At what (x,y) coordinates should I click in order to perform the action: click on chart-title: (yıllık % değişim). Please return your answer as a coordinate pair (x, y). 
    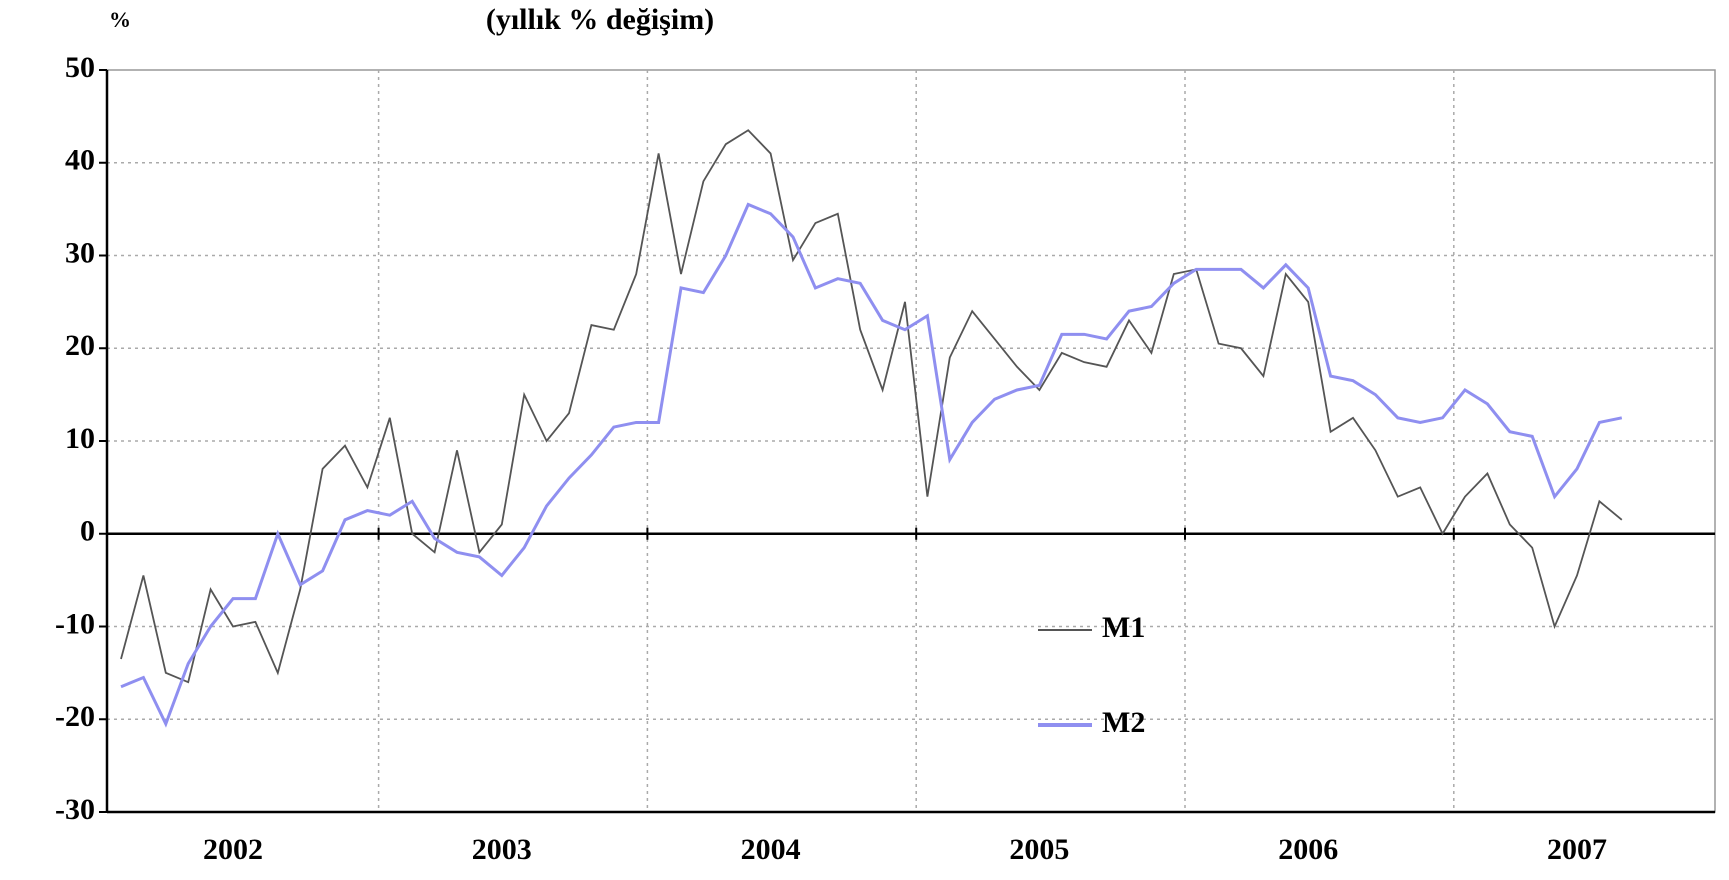
    Looking at the image, I should click on (600, 19).